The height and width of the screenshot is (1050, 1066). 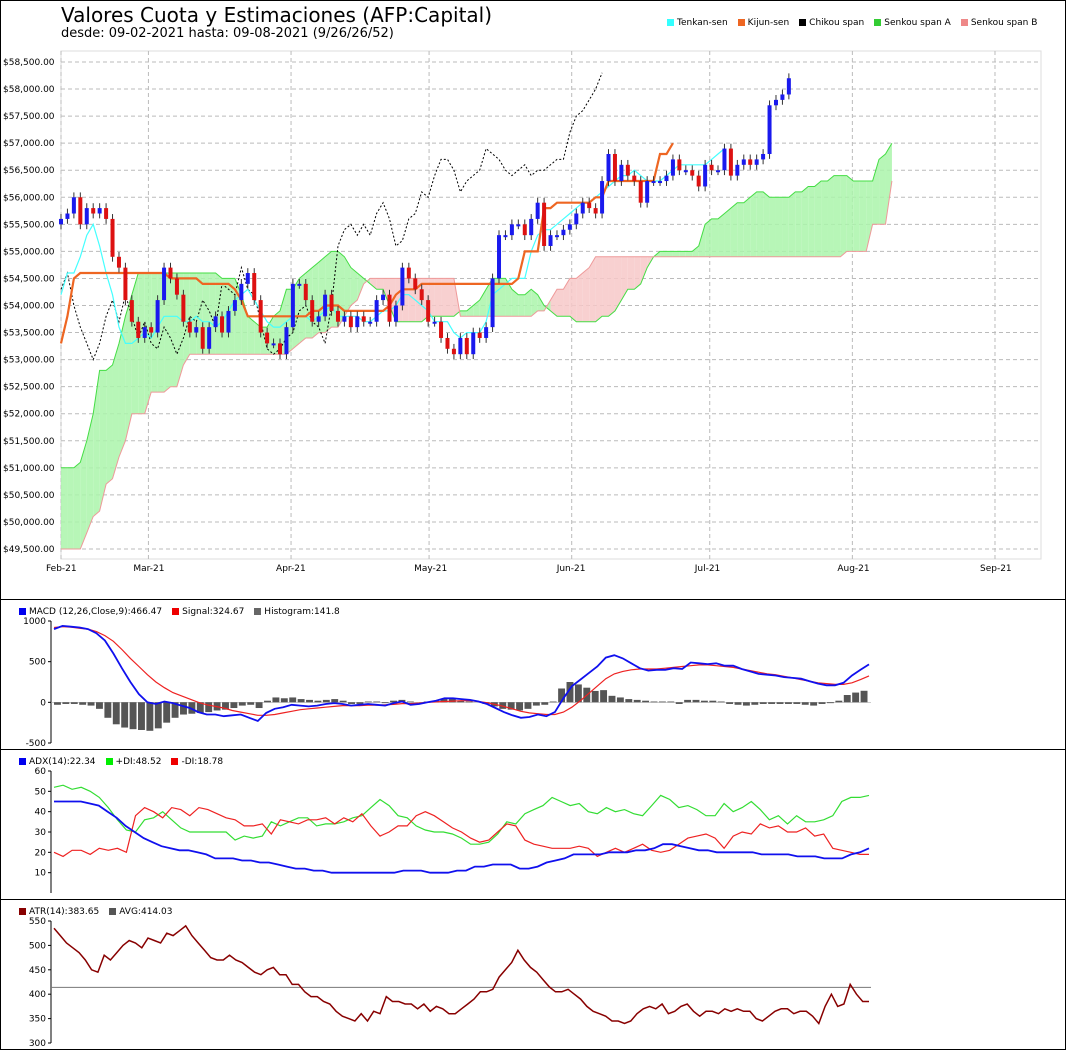 What do you see at coordinates (34, 622) in the screenshot?
I see `y-tick-label: 1000` at bounding box center [34, 622].